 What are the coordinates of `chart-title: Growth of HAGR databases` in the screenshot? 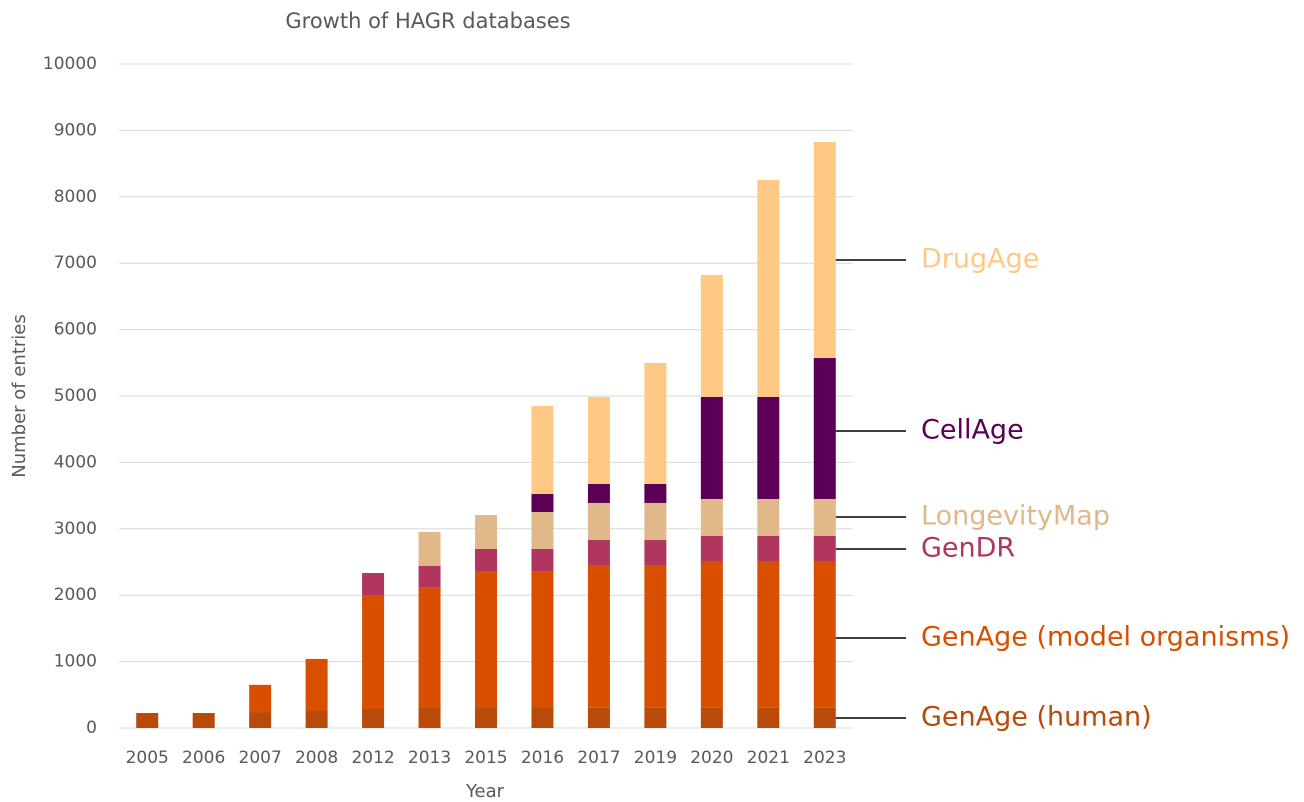 It's located at (427, 21).